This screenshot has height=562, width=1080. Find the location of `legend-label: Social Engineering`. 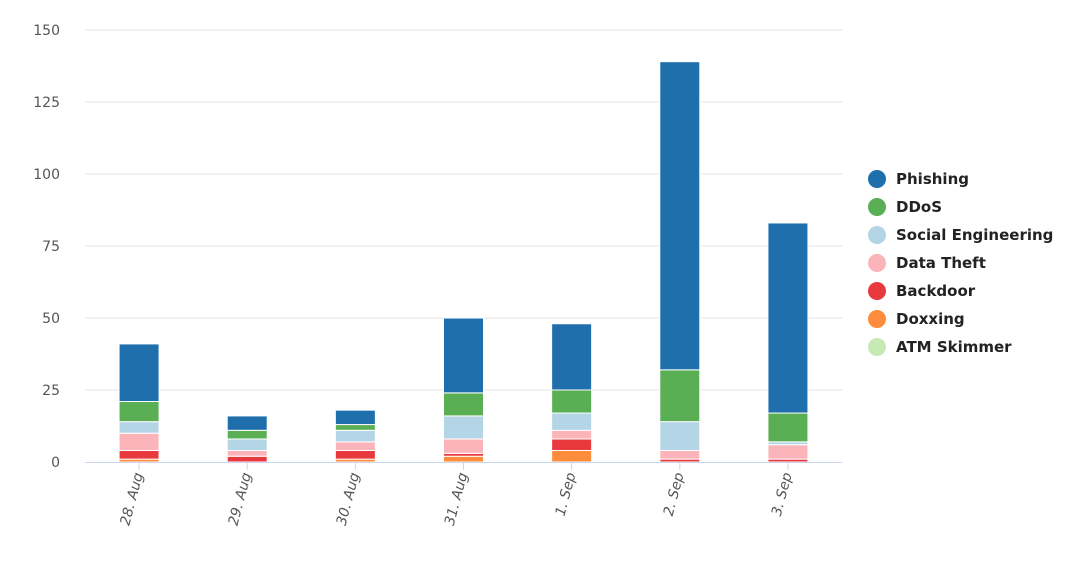

legend-label: Social Engineering is located at coordinates (974, 235).